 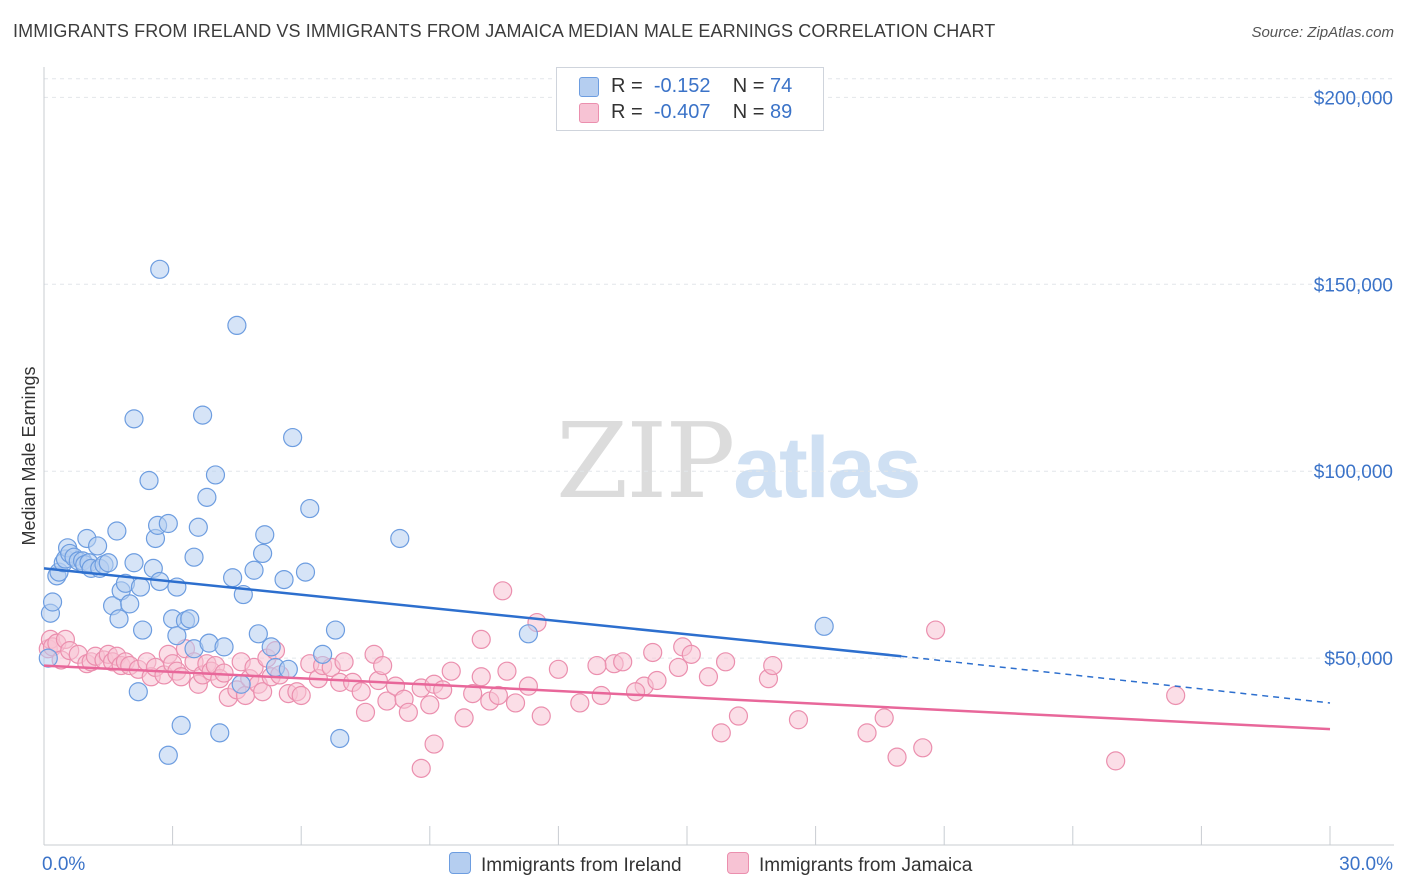 What do you see at coordinates (627, 112) in the screenshot?
I see `jamaica-r-label: R =` at bounding box center [627, 112].